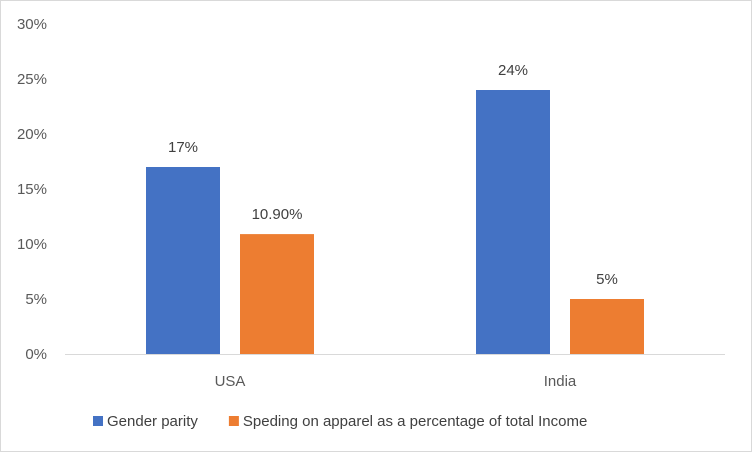 This screenshot has width=752, height=452. What do you see at coordinates (152, 421) in the screenshot?
I see `legend-label: Gender parity` at bounding box center [152, 421].